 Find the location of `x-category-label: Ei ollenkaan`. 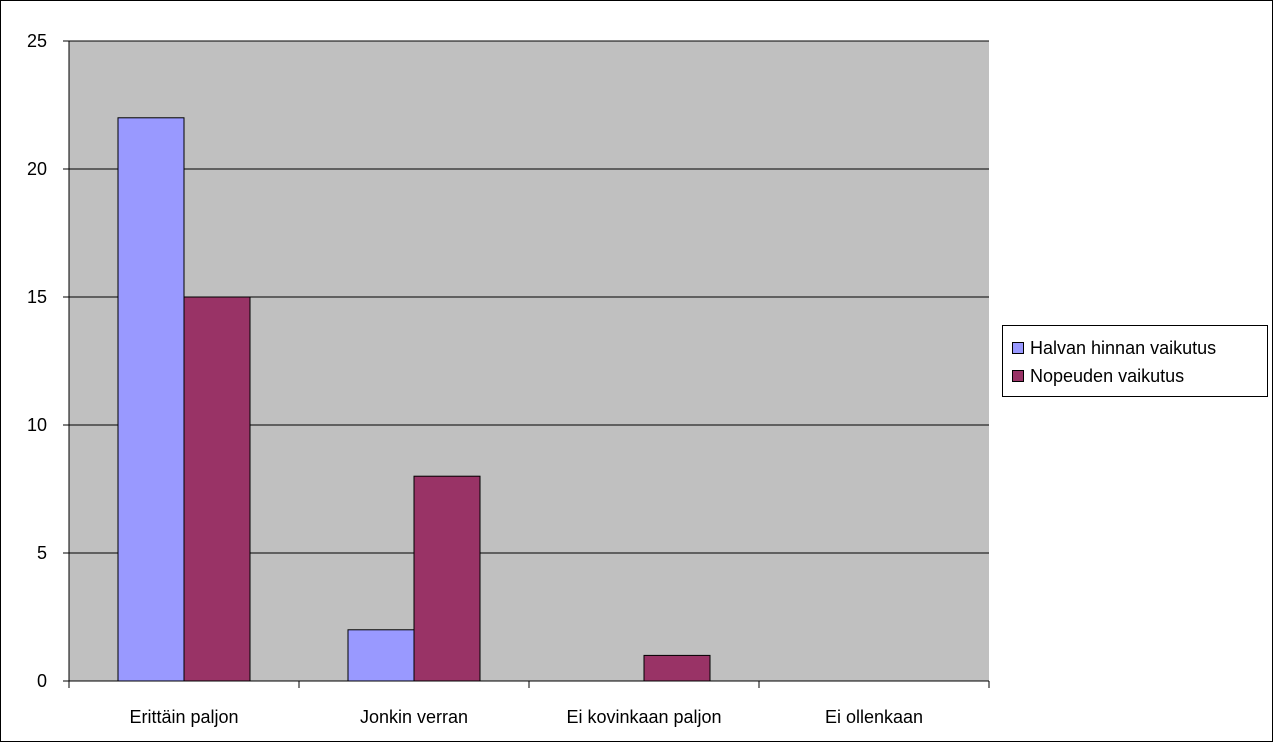

x-category-label: Ei ollenkaan is located at coordinates (874, 717).